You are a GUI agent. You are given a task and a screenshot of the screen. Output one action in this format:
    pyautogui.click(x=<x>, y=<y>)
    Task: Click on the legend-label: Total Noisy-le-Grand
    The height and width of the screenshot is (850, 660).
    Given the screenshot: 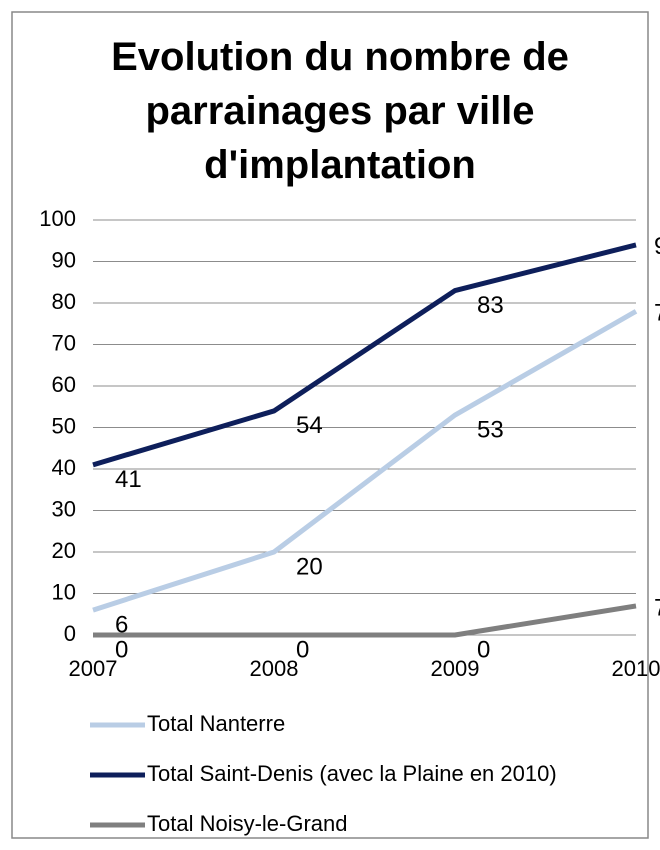 What is the action you would take?
    pyautogui.click(x=247, y=823)
    